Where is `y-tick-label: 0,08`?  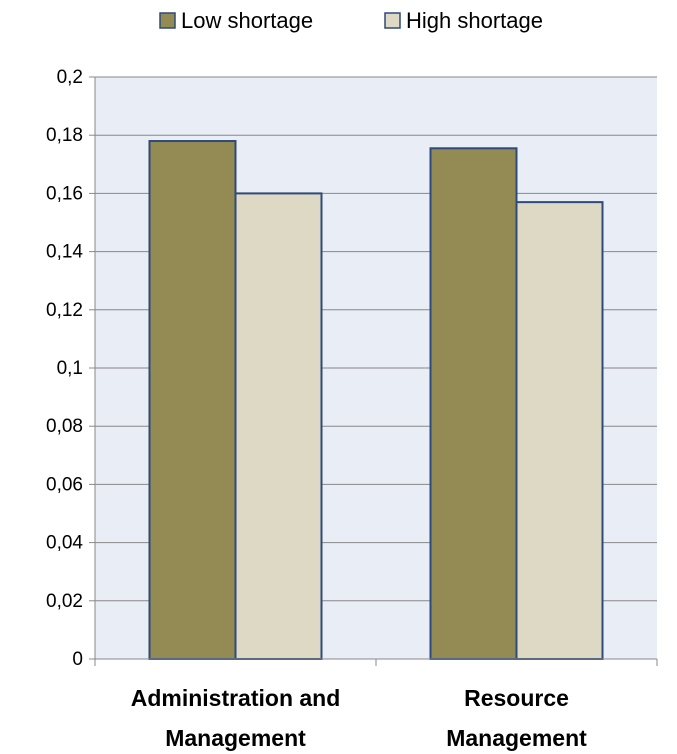 y-tick-label: 0,08 is located at coordinates (64, 426).